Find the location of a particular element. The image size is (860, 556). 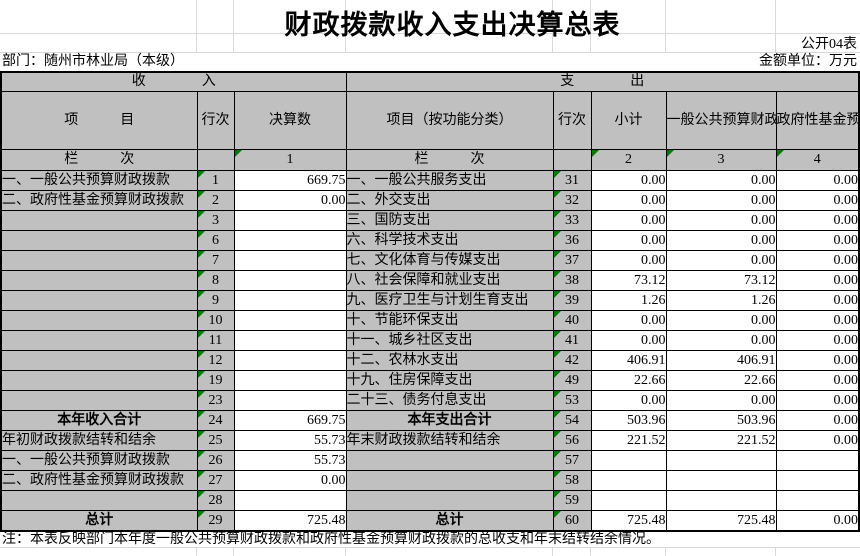

expense-general-cell: 503.96 is located at coordinates (721, 420).